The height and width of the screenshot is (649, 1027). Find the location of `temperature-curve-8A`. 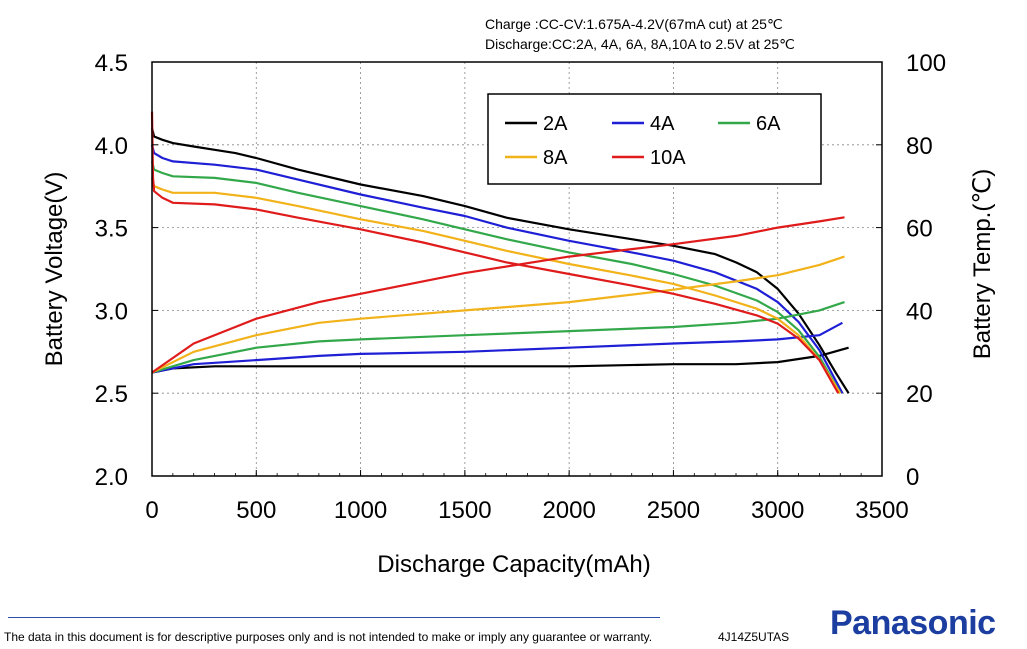

temperature-curve-8A is located at coordinates (498, 314).